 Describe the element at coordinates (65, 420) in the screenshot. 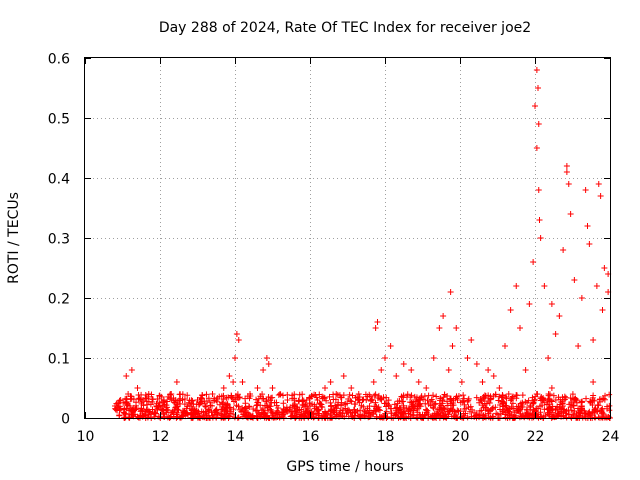

I see `y-tick-label: 0` at that location.